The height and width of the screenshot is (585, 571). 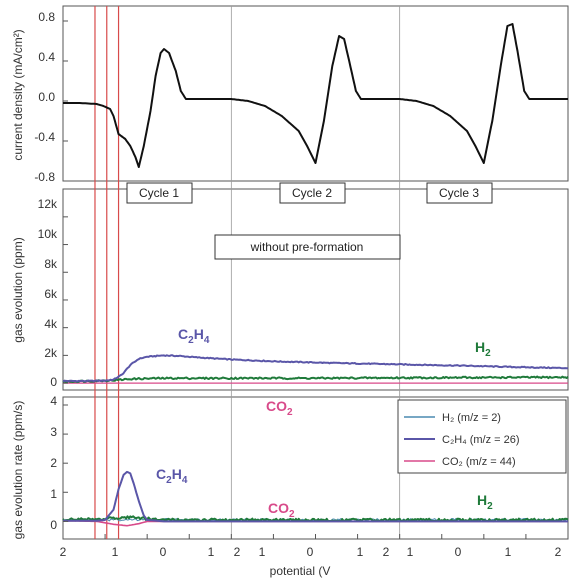 I want to click on cycle-2-label: Cycle 2, so click(x=312, y=193).